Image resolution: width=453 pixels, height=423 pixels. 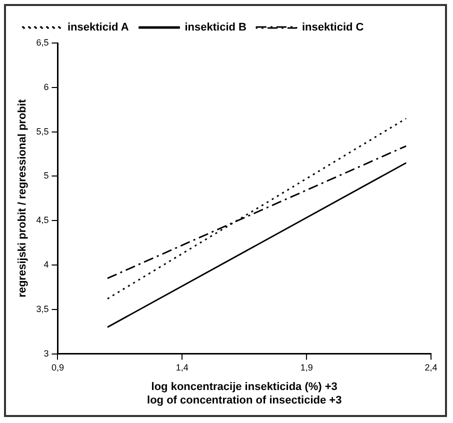 What do you see at coordinates (215, 28) in the screenshot?
I see `legend-label: insekticid B` at bounding box center [215, 28].